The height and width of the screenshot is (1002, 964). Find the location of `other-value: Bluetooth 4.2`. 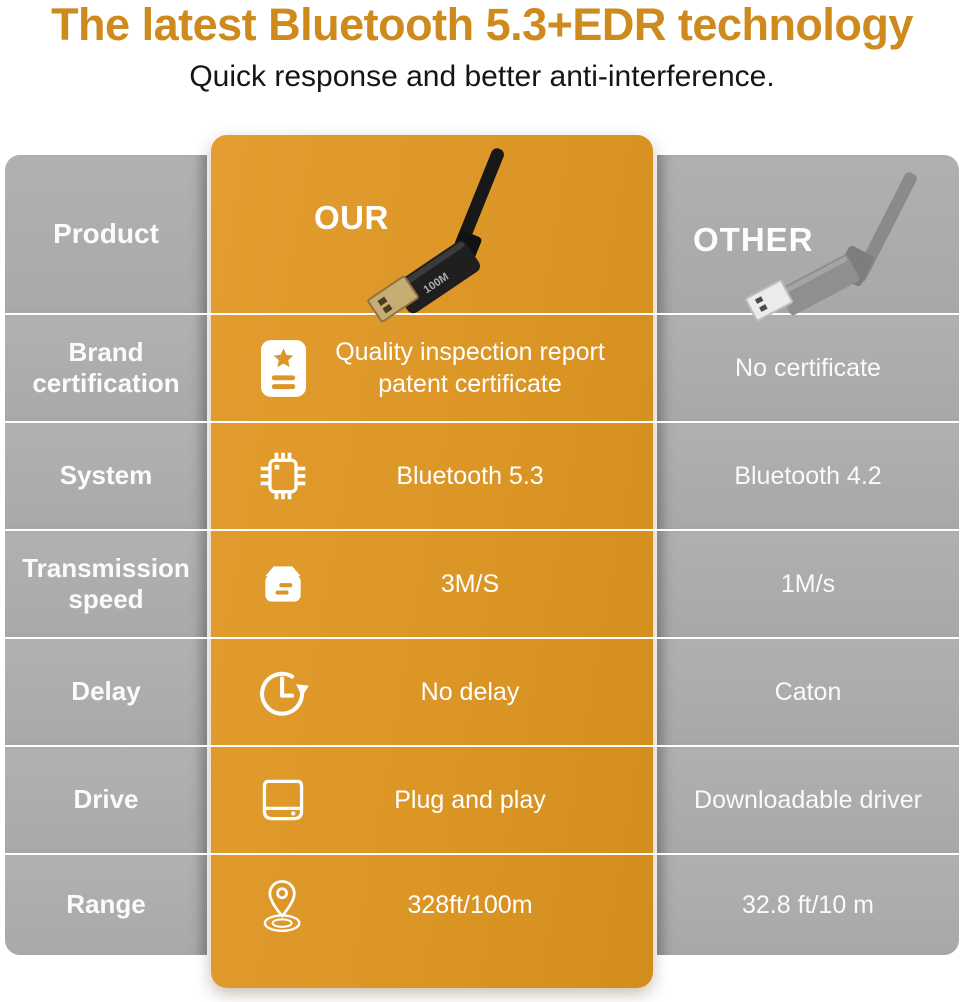

other-value: Bluetooth 4.2 is located at coordinates (808, 476).